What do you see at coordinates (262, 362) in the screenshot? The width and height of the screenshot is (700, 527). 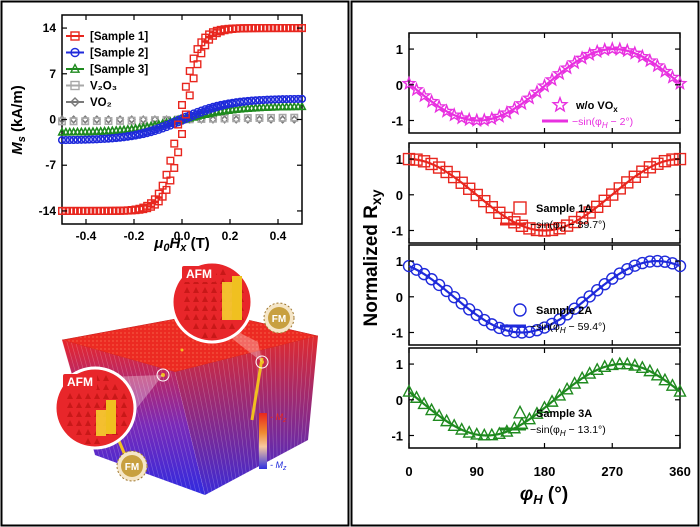 I see `afm-spot-2-core` at bounding box center [262, 362].